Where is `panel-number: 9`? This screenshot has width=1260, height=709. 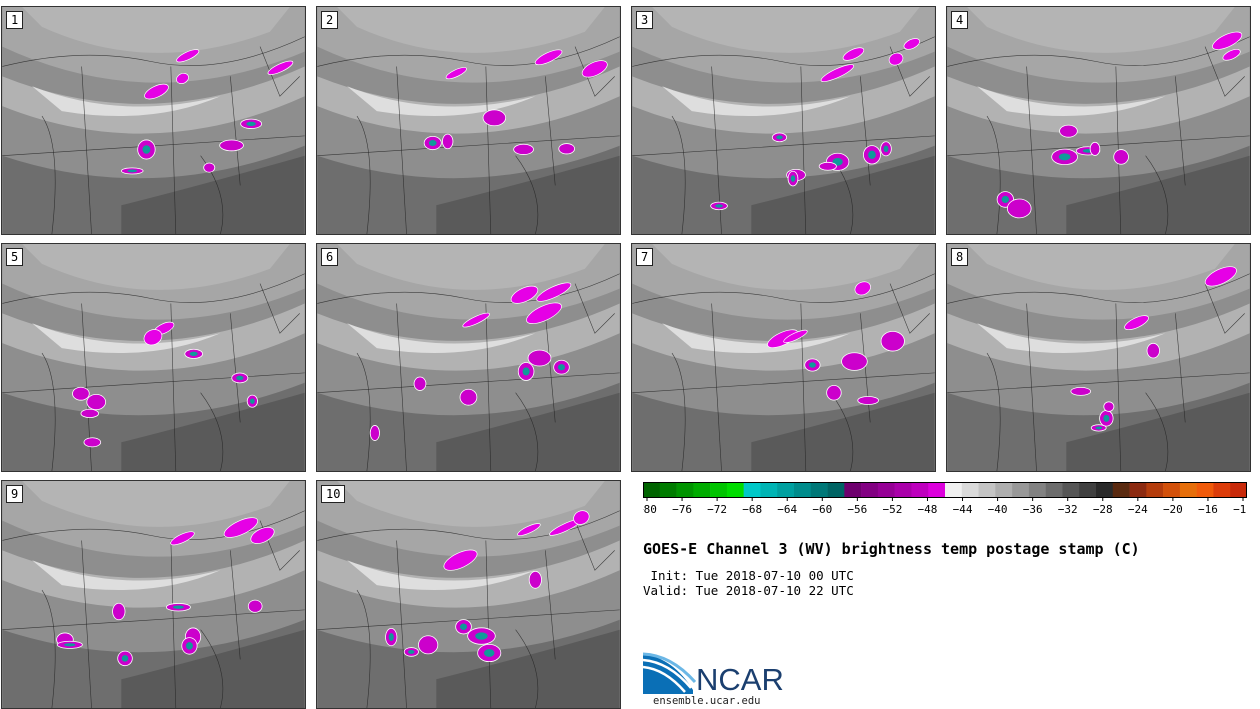
panel-number: 9 is located at coordinates (15, 494).